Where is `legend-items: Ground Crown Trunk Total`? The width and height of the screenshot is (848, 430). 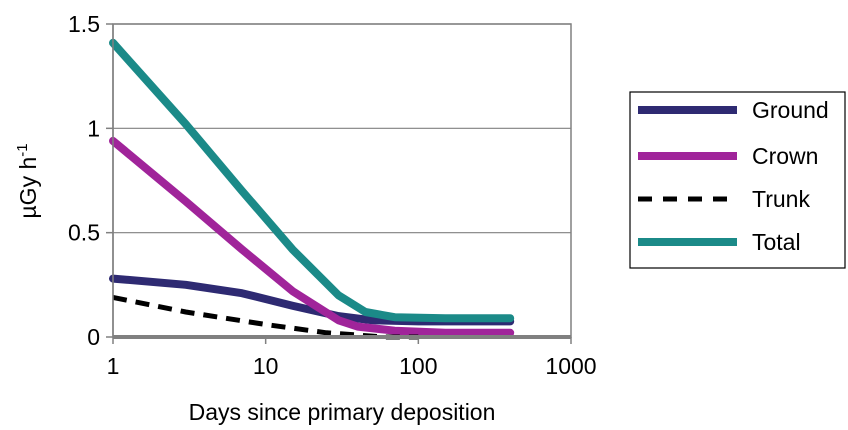 legend-items: Ground Crown Trunk Total is located at coordinates (733, 176).